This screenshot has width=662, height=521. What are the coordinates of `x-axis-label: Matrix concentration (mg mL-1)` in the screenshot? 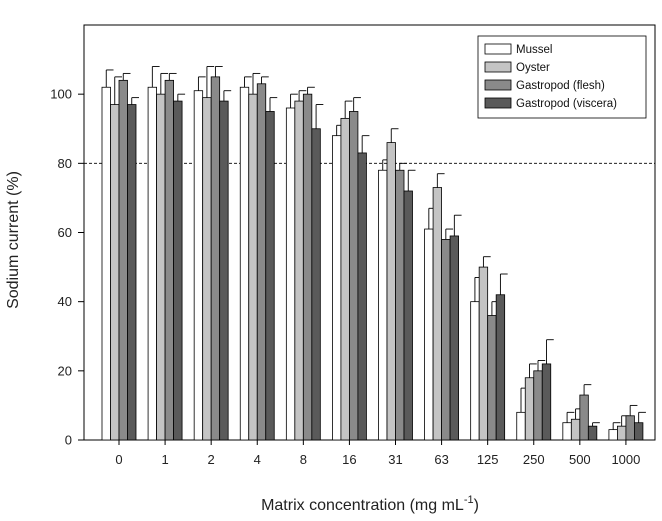 It's located at (370, 504).